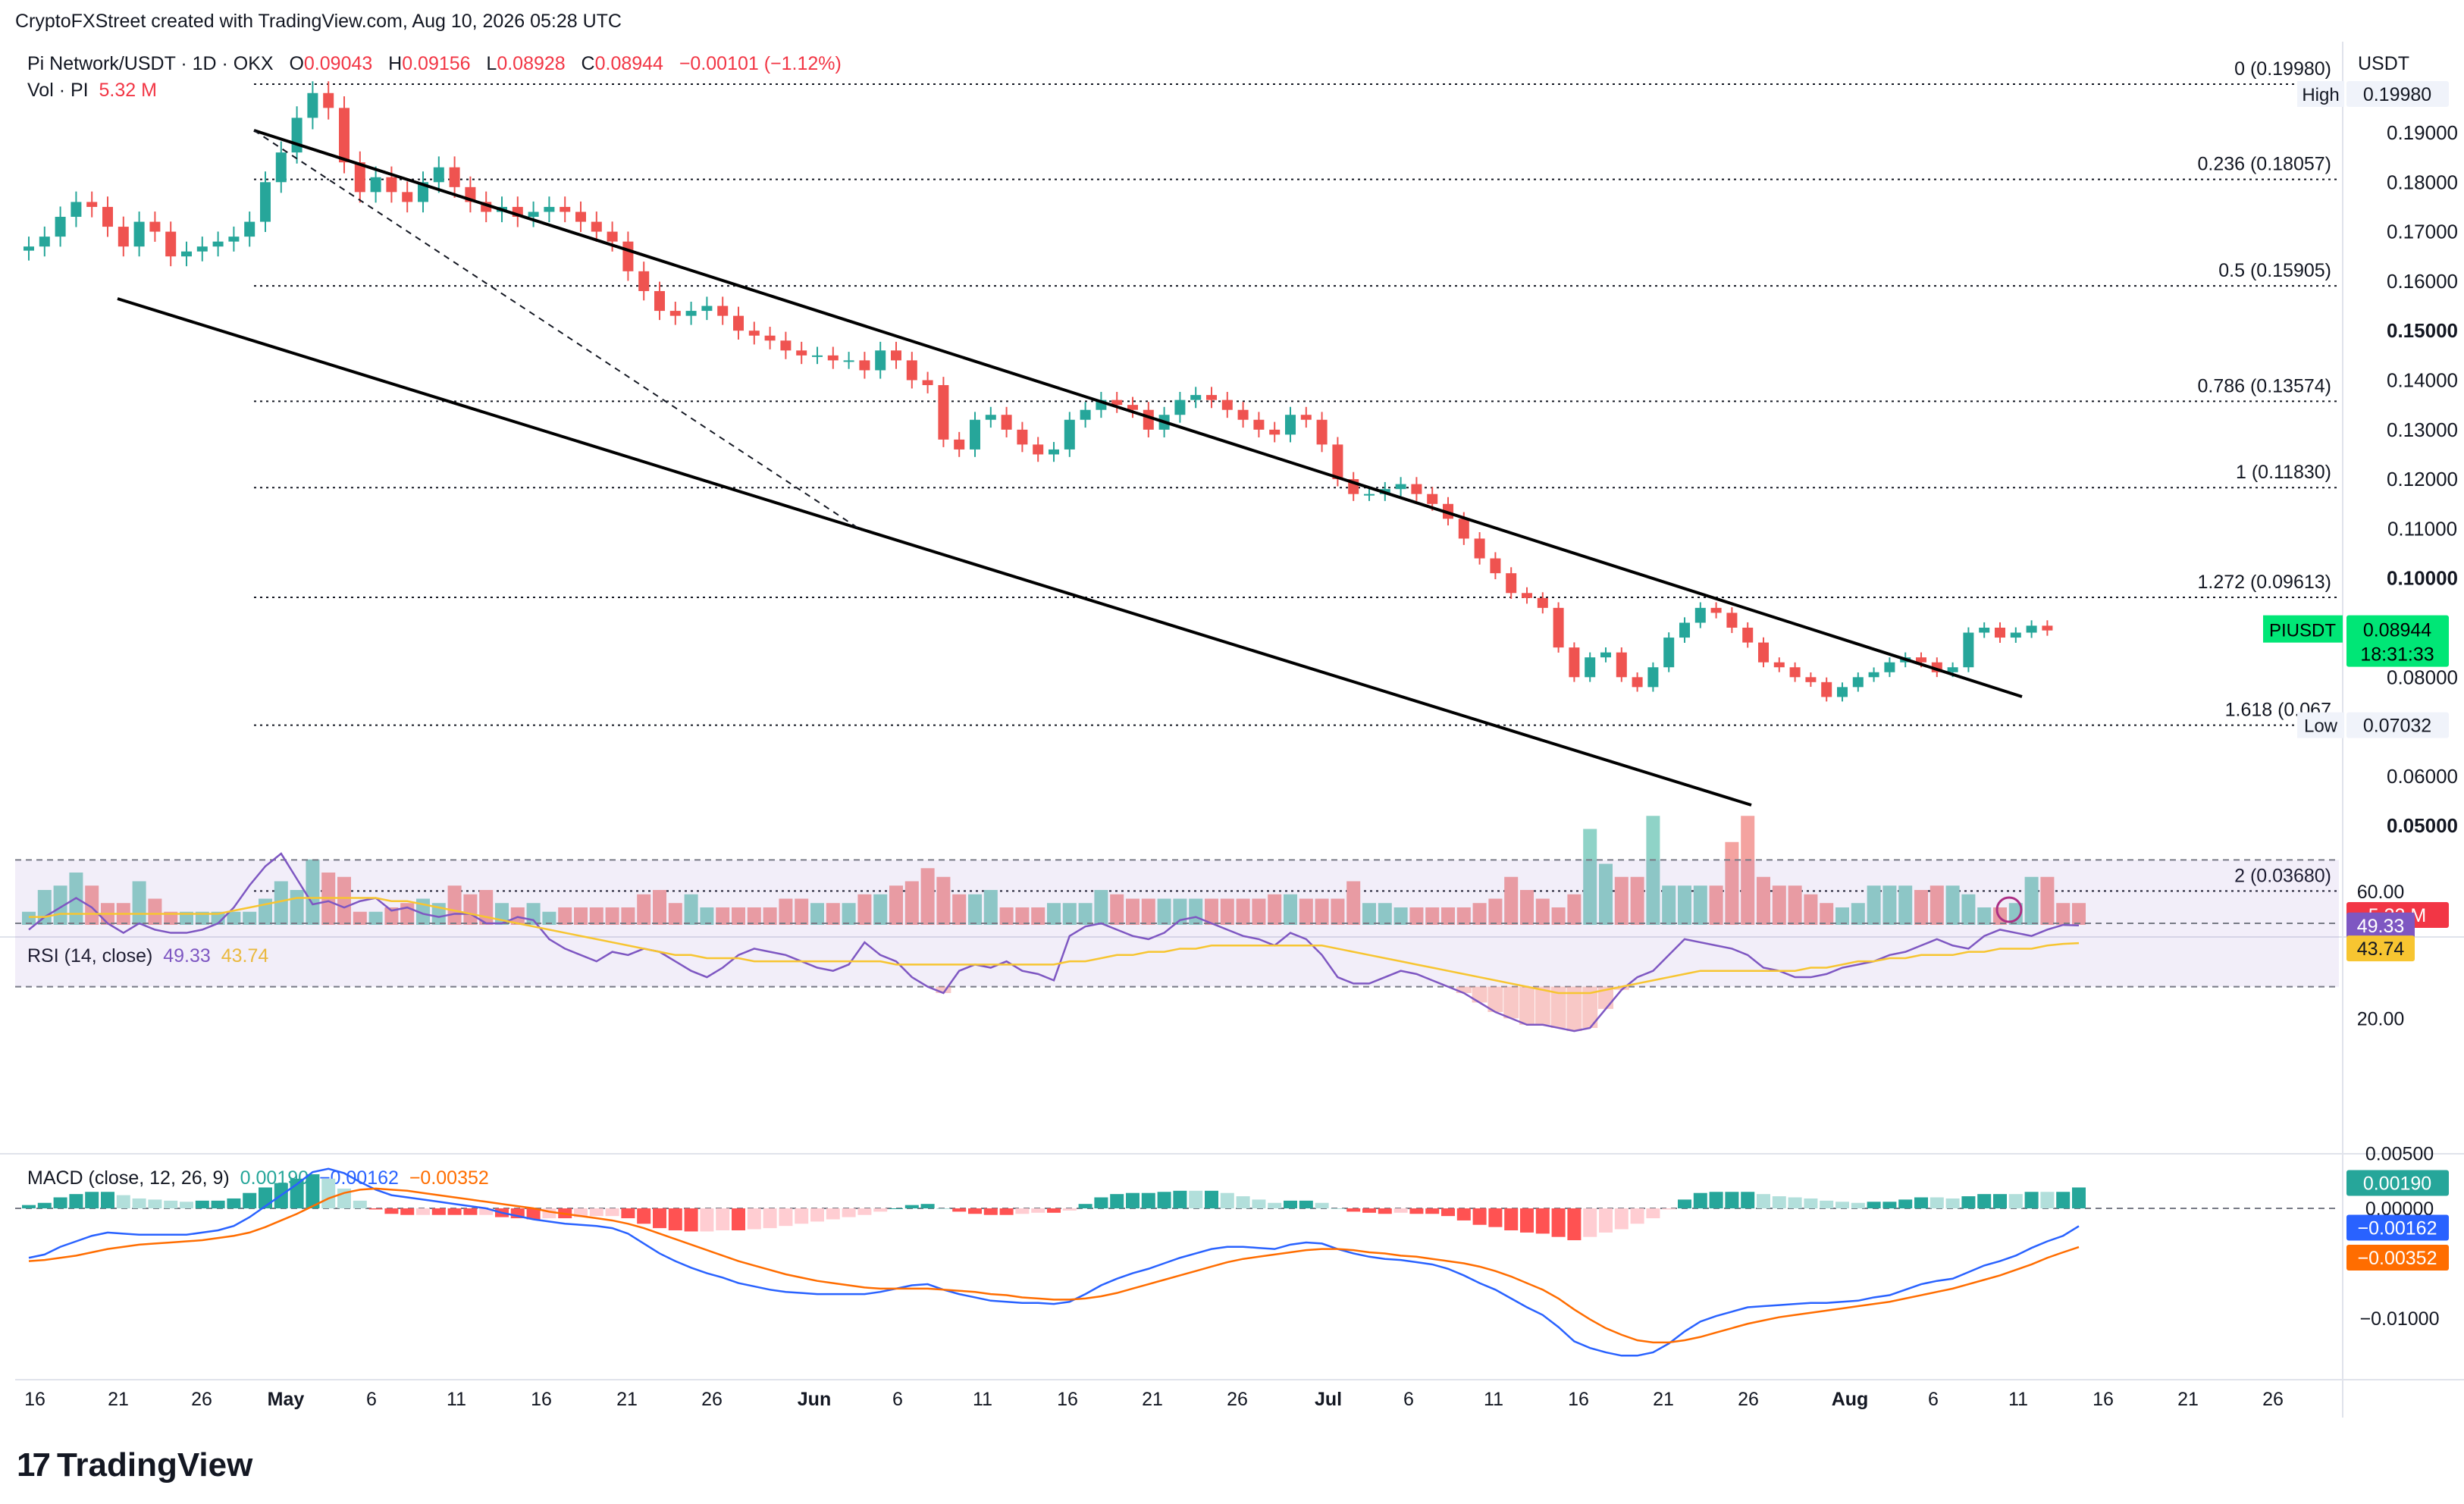 This screenshot has width=2464, height=1504. I want to click on macd-title: MACD (close, 12, 26, 9), so click(128, 1178).